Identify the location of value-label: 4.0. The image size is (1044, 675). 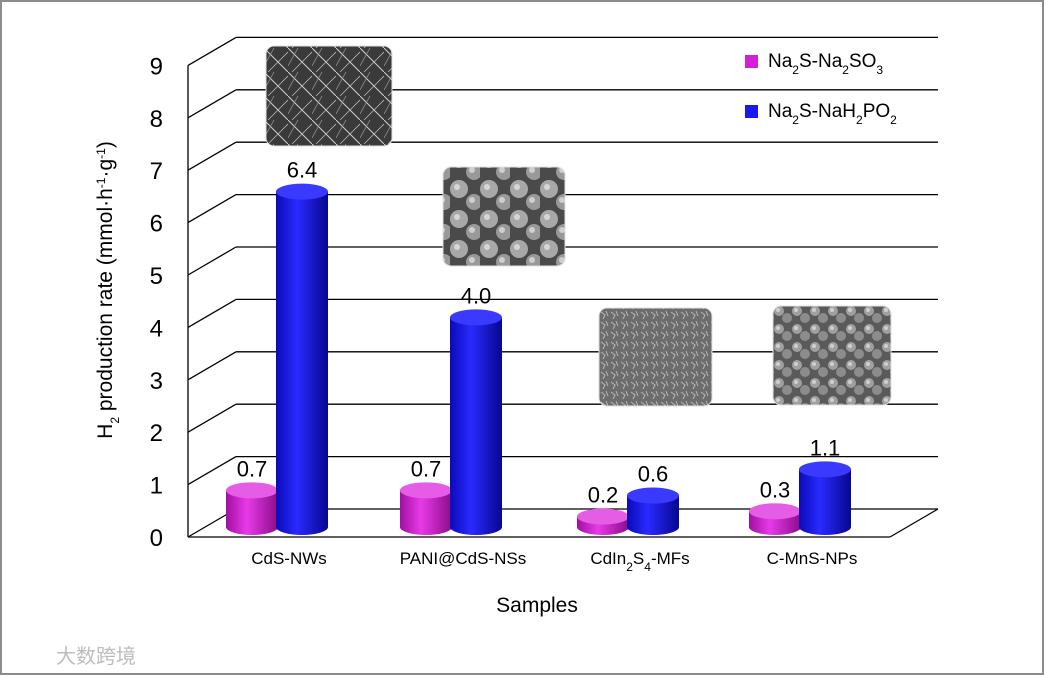
(476, 295).